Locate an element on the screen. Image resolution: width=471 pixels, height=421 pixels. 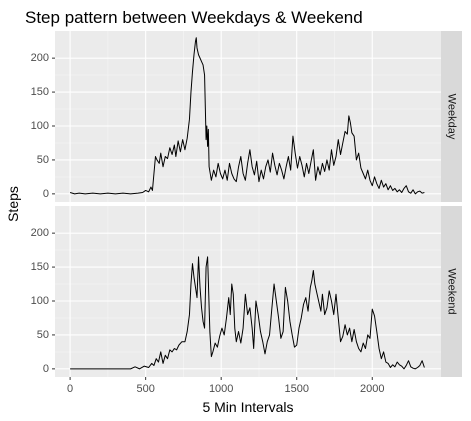
facet-strip-label: Weekend is located at coordinates (452, 291).